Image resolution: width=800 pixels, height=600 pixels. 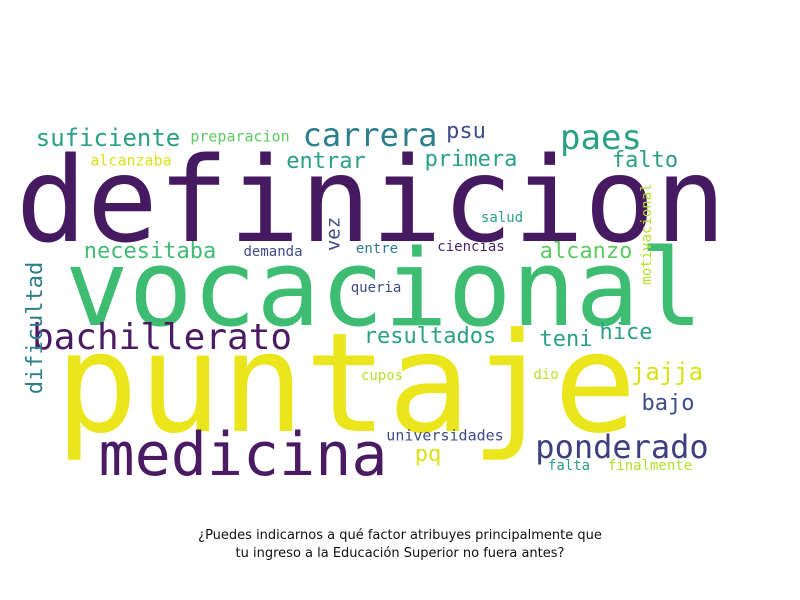 What do you see at coordinates (471, 247) in the screenshot?
I see `word-ciencias: ciencias` at bounding box center [471, 247].